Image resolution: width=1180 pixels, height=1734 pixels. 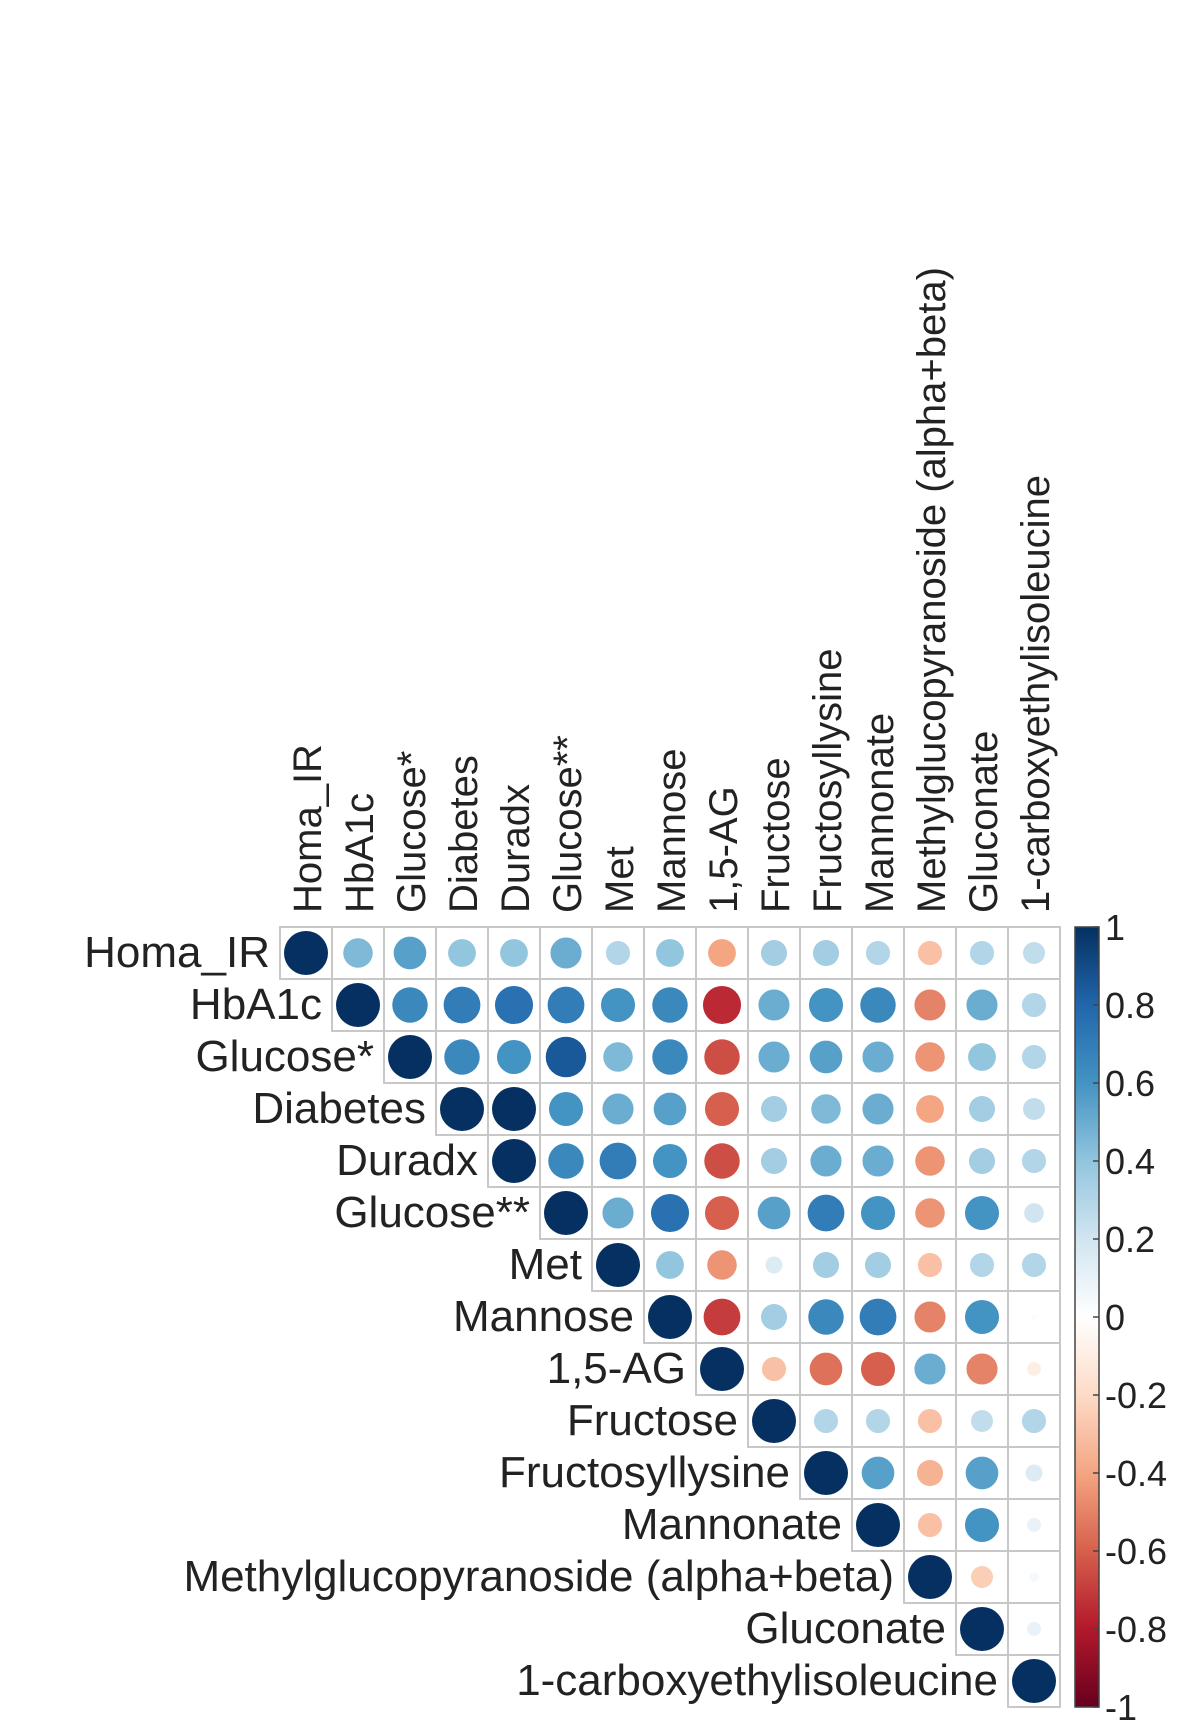 I want to click on row-label: Methylglucopyranoside (alpha+beta), so click(x=538, y=1576).